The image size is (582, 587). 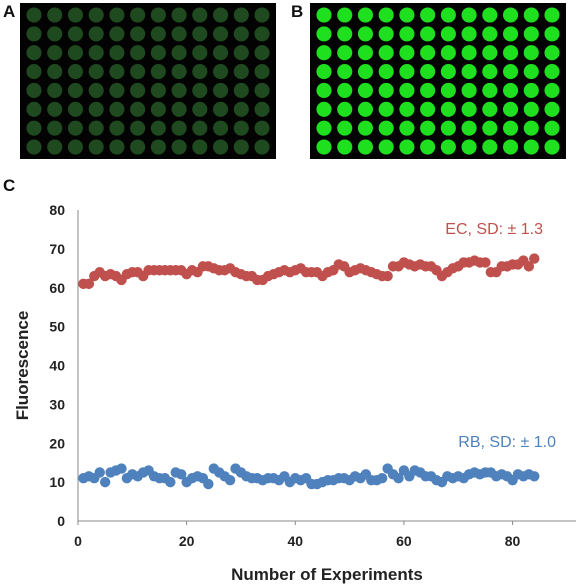 What do you see at coordinates (148, 81) in the screenshot?
I see `microplate-wells-a` at bounding box center [148, 81].